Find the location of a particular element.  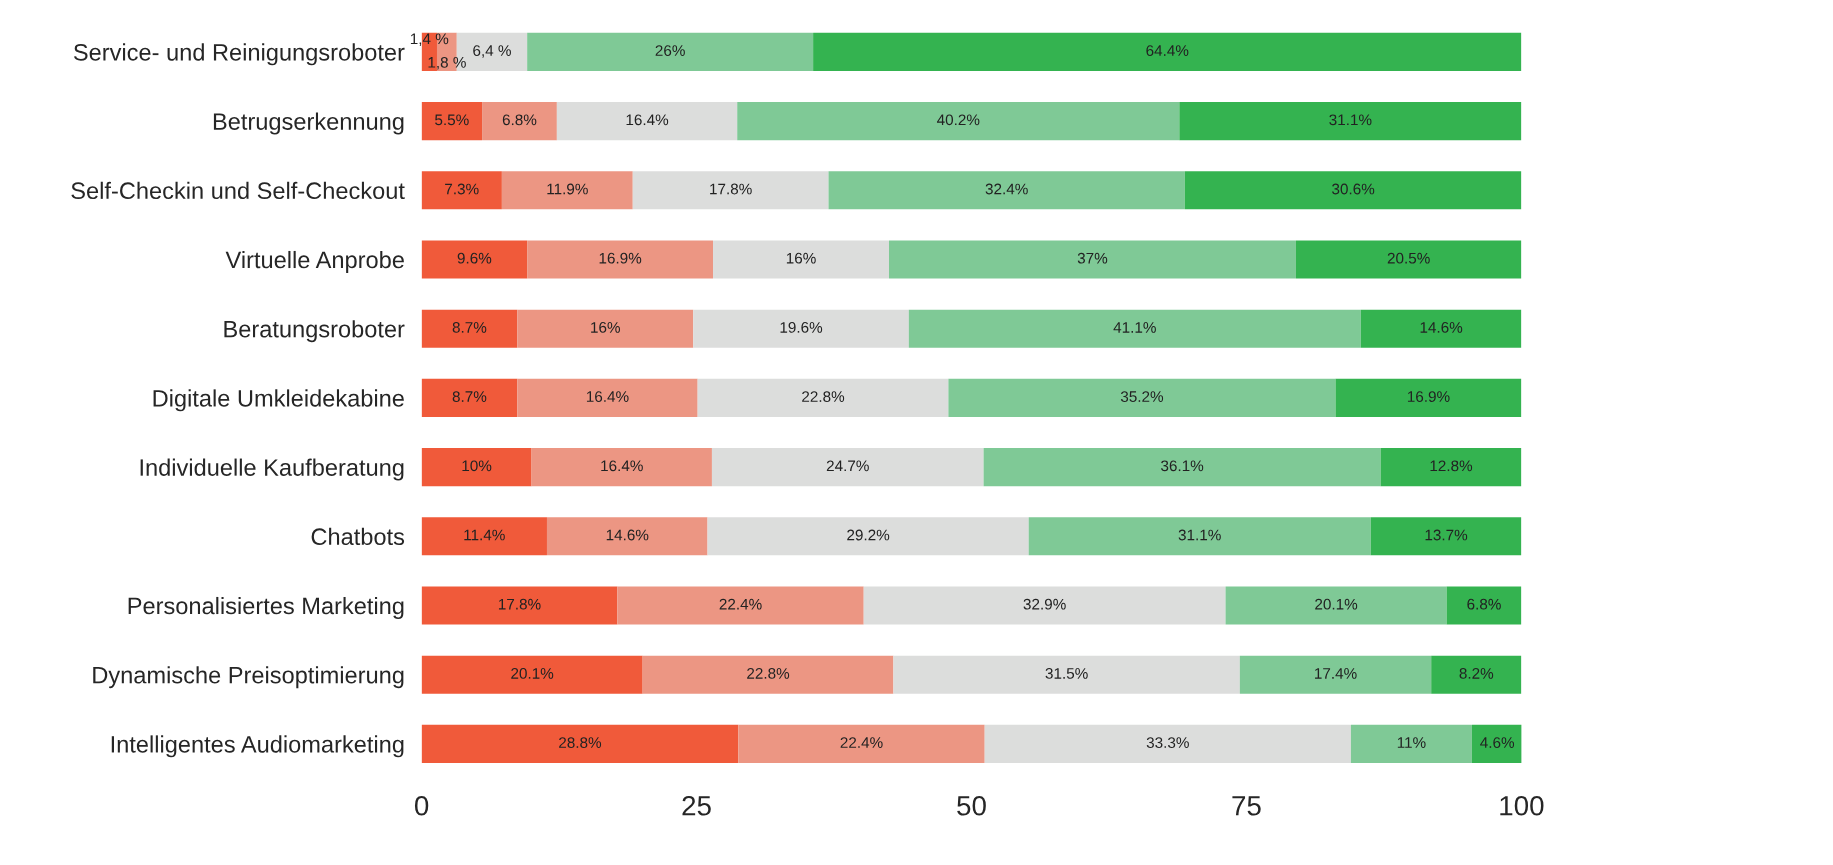

data-label: 26% is located at coordinates (670, 50).